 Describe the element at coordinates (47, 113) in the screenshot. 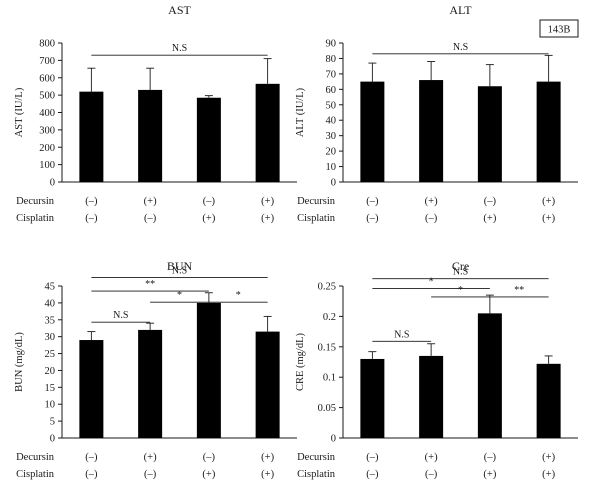

I see `y-tick-label: 400` at that location.